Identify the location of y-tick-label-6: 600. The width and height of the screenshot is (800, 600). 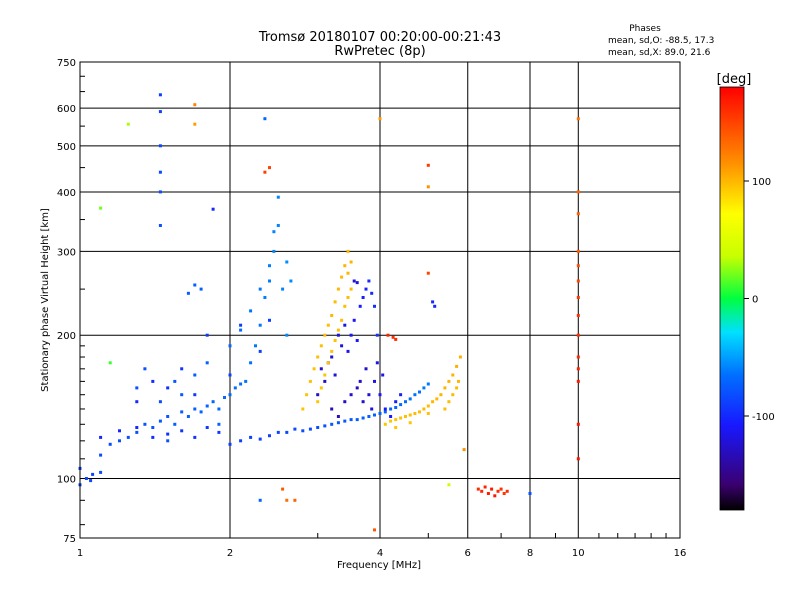
(66, 109).